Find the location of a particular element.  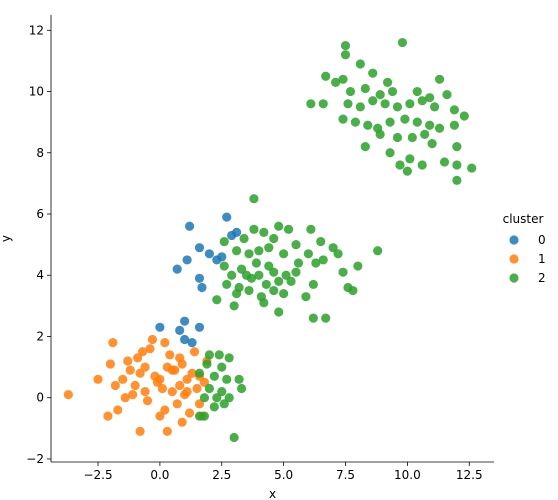

legend-label-cluster-2: 2 is located at coordinates (542, 278).